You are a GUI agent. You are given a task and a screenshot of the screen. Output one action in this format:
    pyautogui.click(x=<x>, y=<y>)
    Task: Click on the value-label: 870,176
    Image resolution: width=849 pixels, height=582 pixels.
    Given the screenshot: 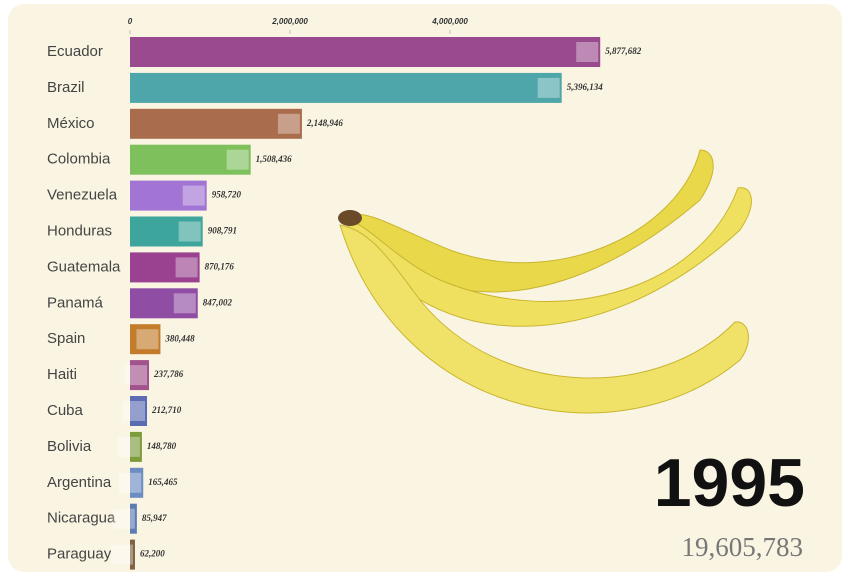 What is the action you would take?
    pyautogui.click(x=220, y=266)
    